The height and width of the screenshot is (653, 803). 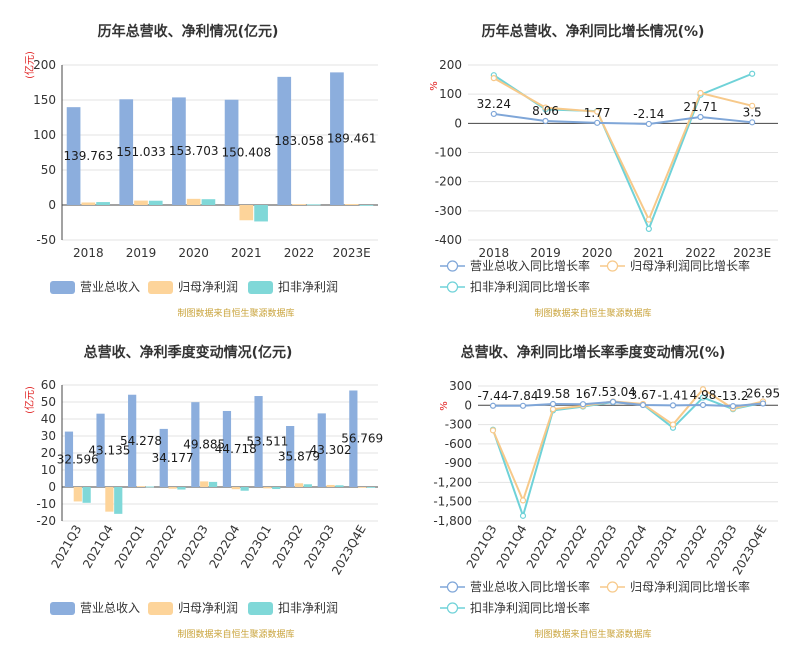 What do you see at coordinates (194, 151) in the screenshot?
I see `data-label: 153.703` at bounding box center [194, 151].